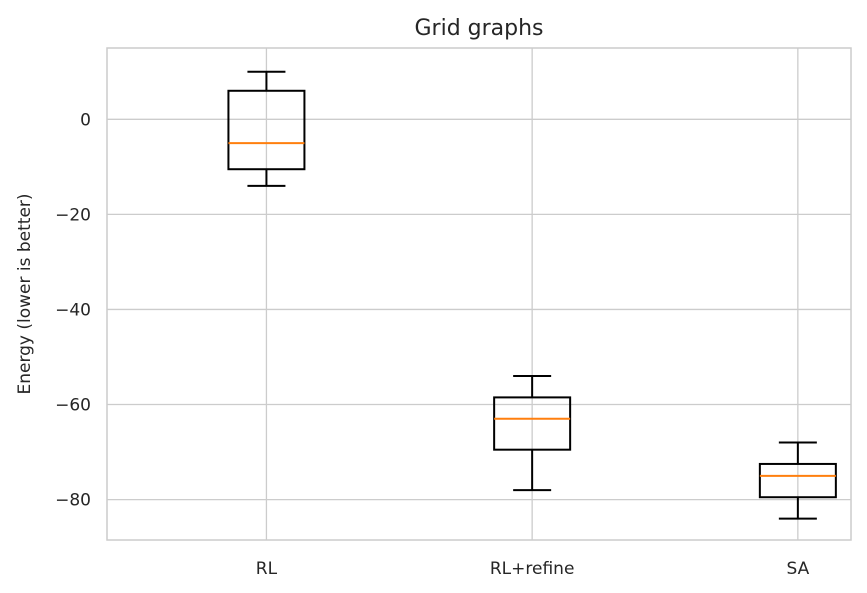 Image resolution: width=867 pixels, height=593 pixels. What do you see at coordinates (73, 215) in the screenshot?
I see `y-tick-label: −20` at bounding box center [73, 215].